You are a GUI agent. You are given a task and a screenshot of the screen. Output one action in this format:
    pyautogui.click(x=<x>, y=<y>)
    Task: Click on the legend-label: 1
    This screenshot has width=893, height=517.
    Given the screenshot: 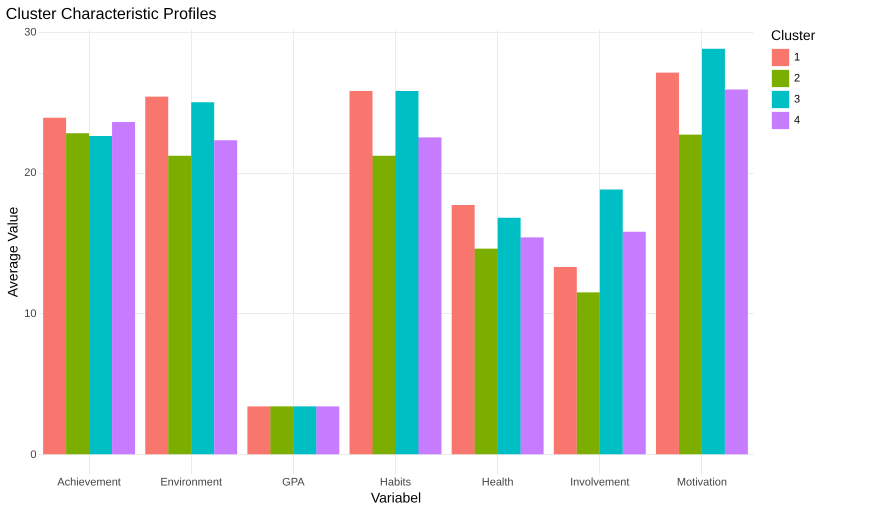 What is the action you would take?
    pyautogui.click(x=797, y=58)
    